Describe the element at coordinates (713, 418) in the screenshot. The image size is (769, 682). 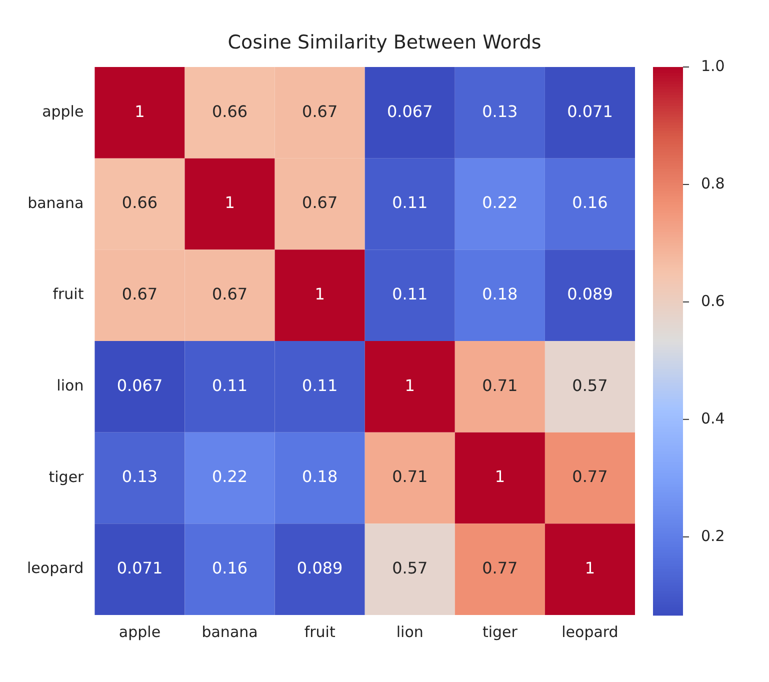
I see `color-bar-label: 0.4` at that location.